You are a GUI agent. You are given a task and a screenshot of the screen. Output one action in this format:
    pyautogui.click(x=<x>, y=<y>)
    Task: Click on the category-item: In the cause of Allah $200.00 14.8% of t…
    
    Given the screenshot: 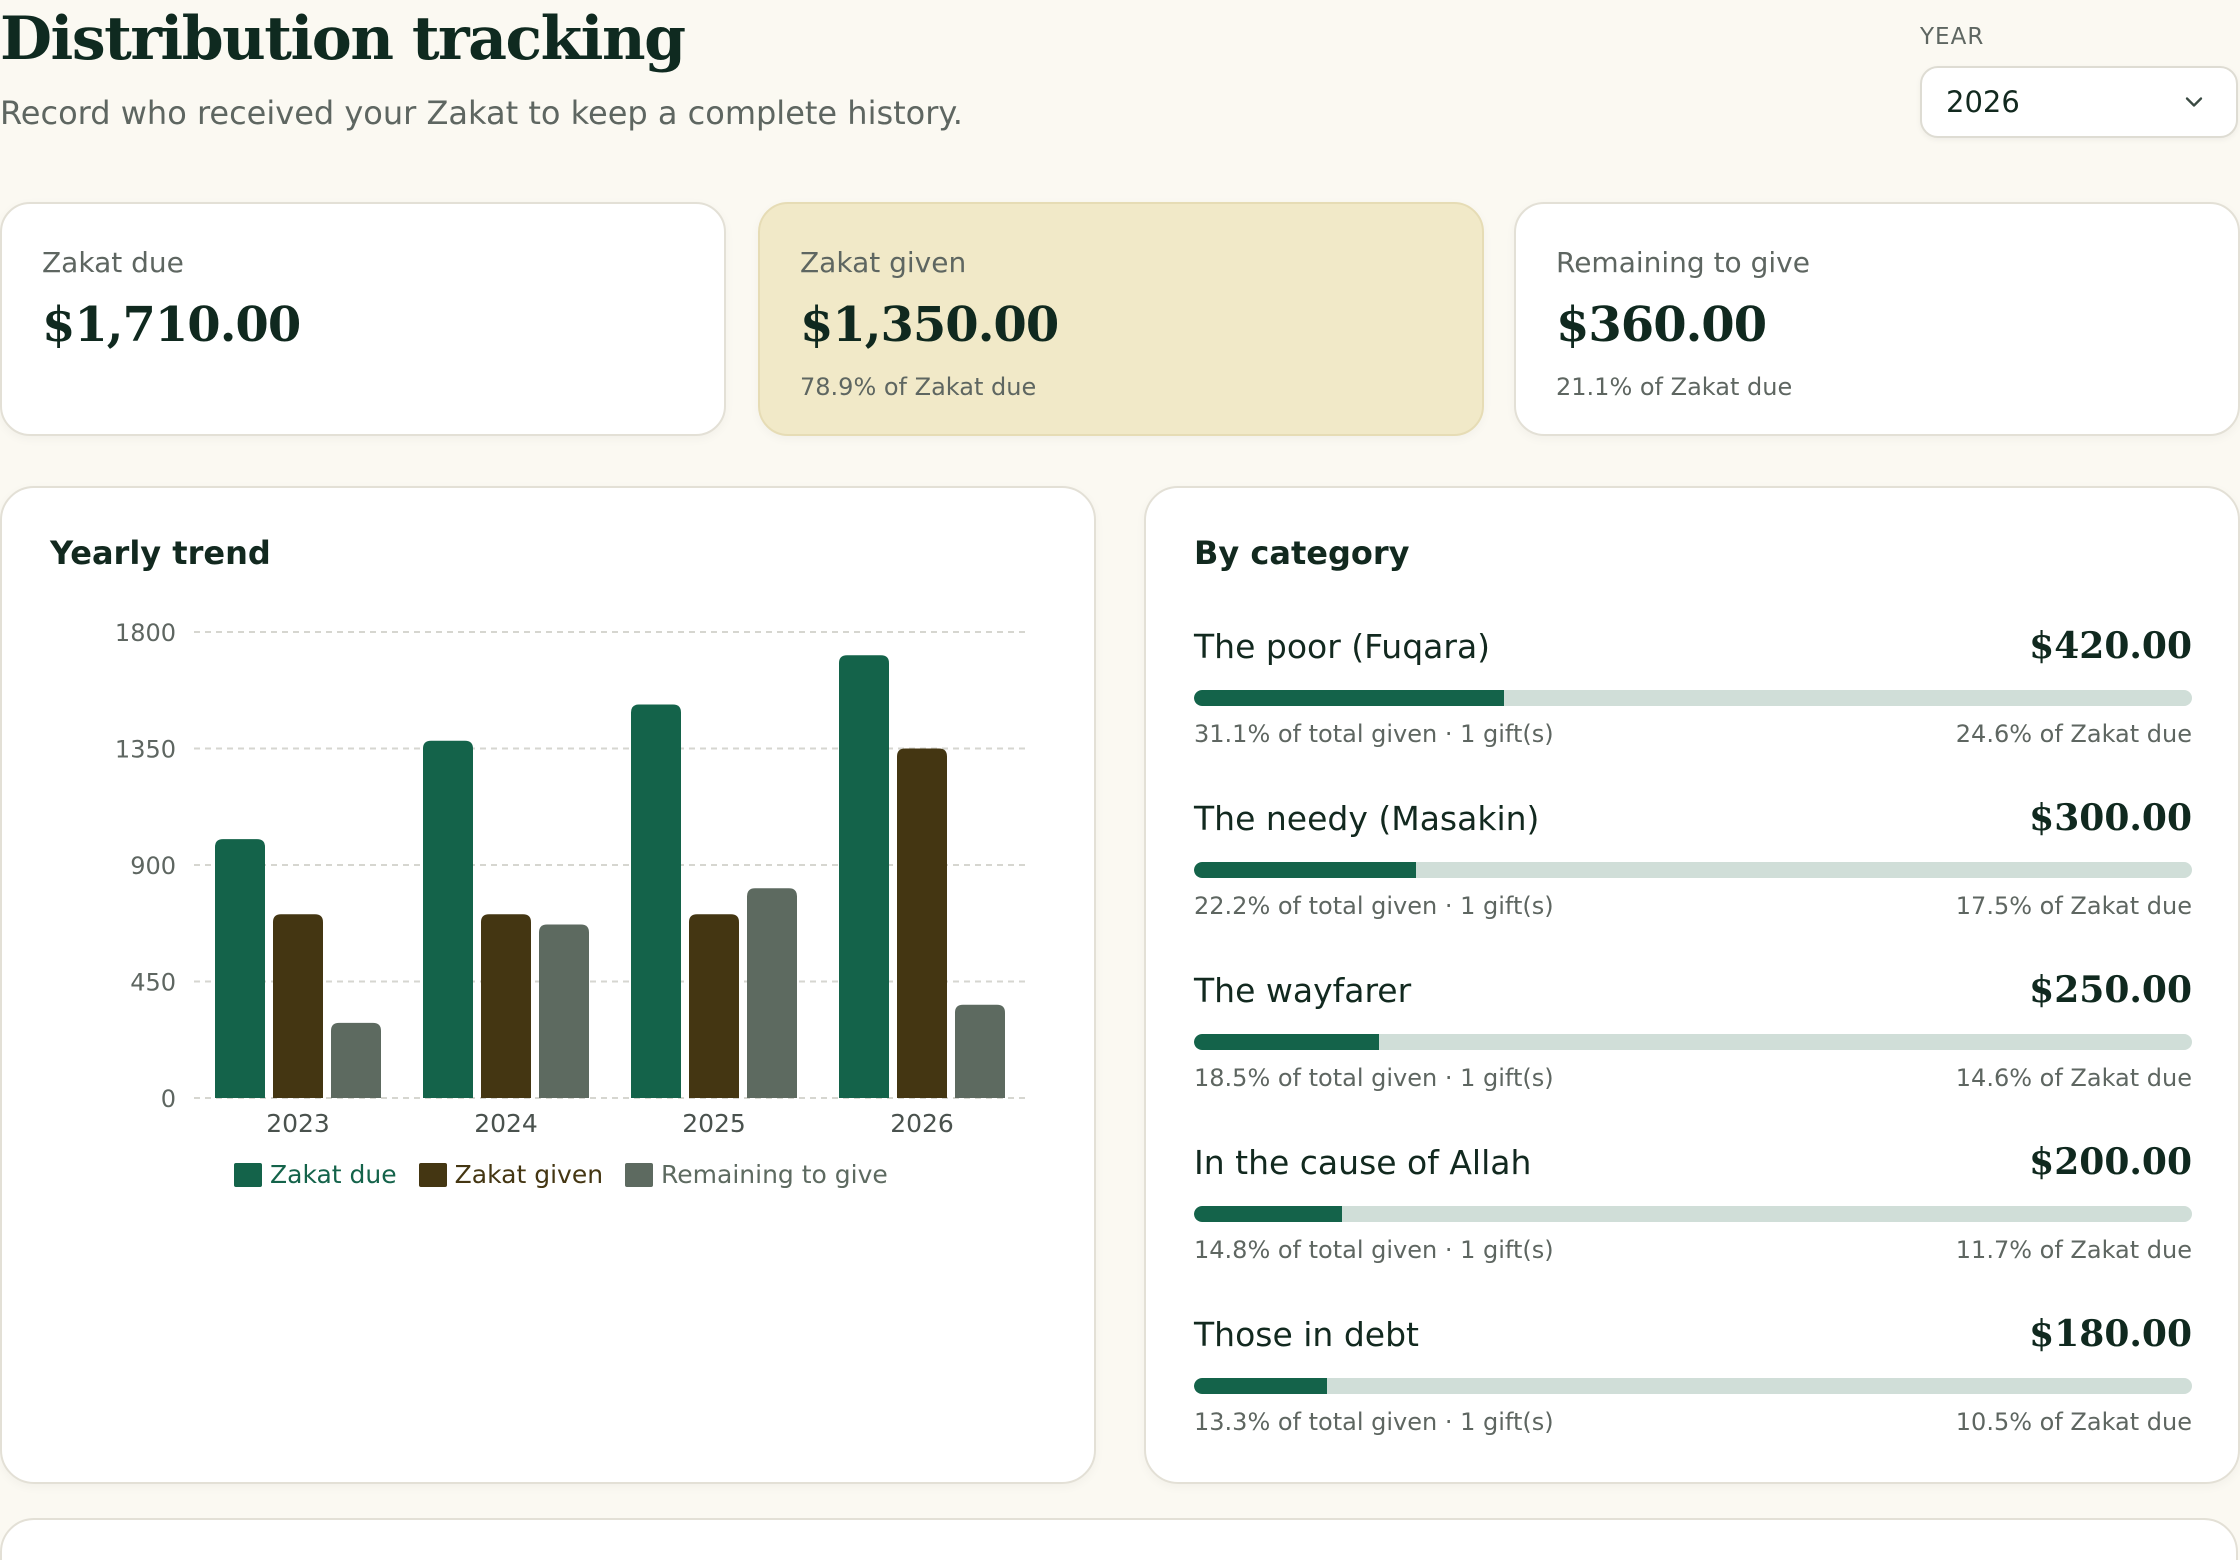 What is the action you would take?
    pyautogui.click(x=1693, y=1224)
    